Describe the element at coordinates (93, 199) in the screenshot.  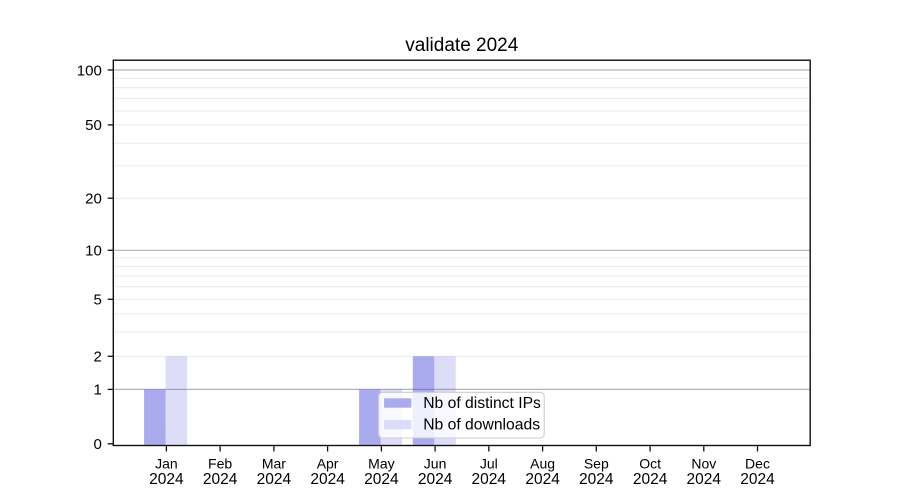
I see `svg-text: 20` at that location.